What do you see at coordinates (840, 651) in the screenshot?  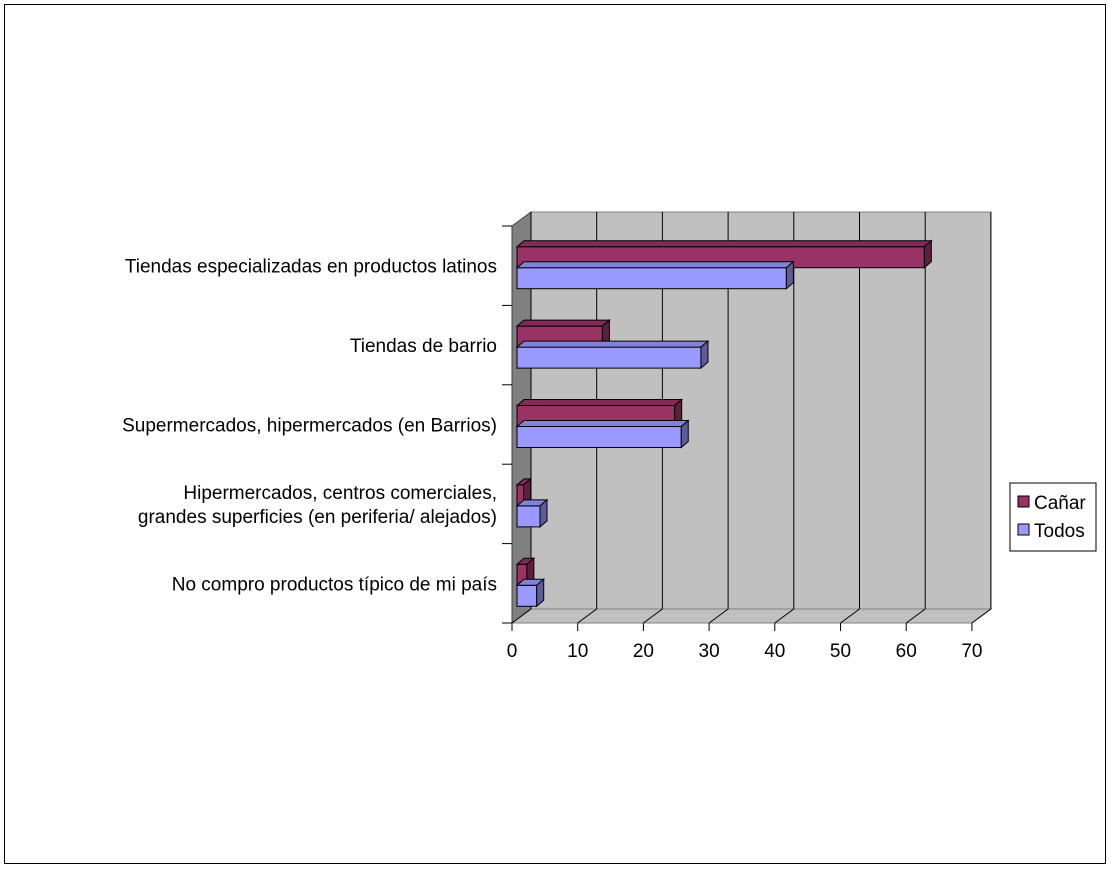 I see `x-tick-label: 50` at bounding box center [840, 651].